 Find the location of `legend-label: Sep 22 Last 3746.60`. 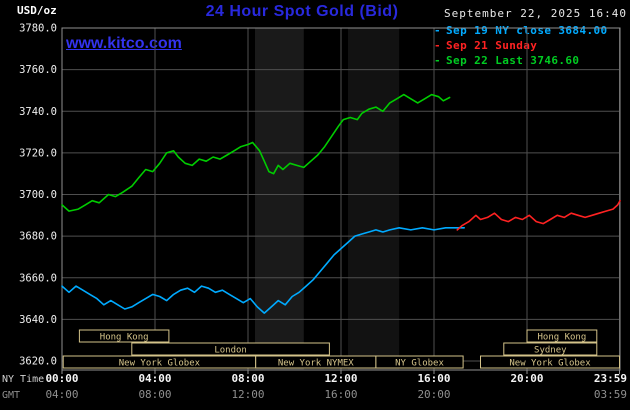

legend-label: Sep 22 Last 3746.60 is located at coordinates (513, 60).